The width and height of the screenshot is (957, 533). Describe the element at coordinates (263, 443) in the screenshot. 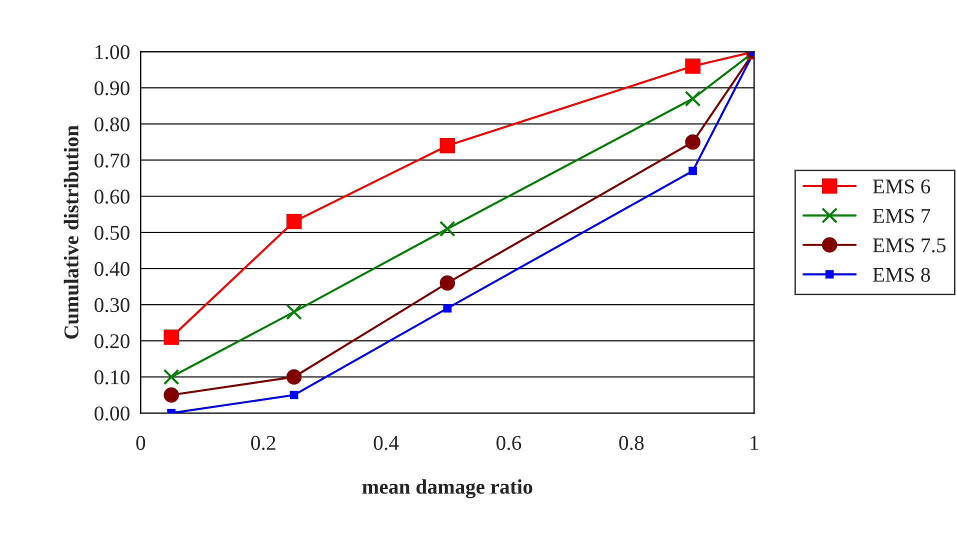

I see `x-tick-label: 0.2` at that location.